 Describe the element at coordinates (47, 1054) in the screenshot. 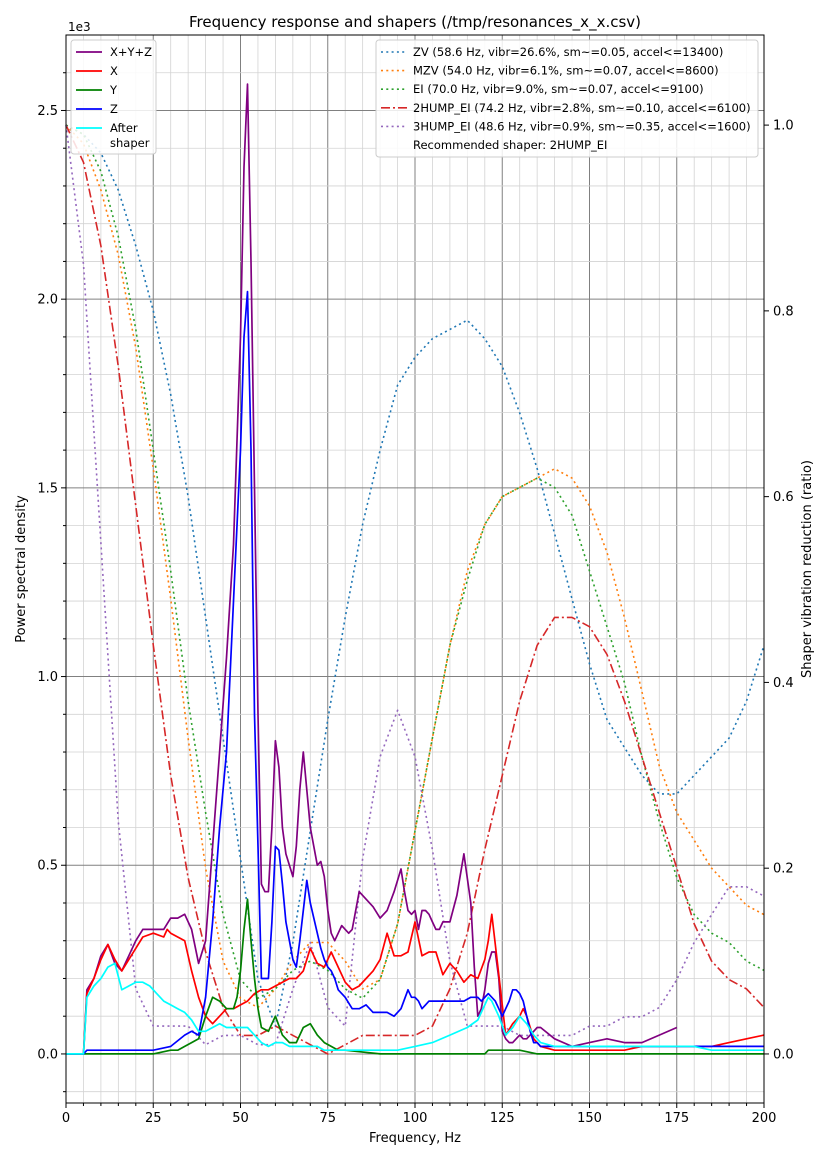

I see `y-tick-label: 0.0` at that location.